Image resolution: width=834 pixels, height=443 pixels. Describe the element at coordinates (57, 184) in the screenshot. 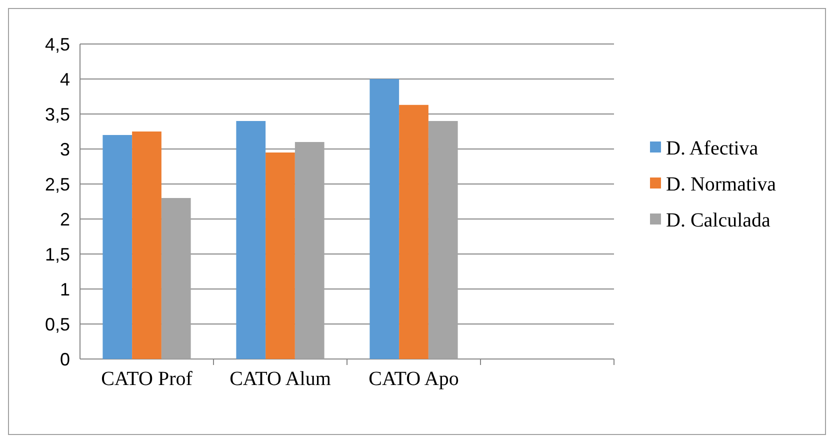

I see `y-tick-label: 2,5` at that location.